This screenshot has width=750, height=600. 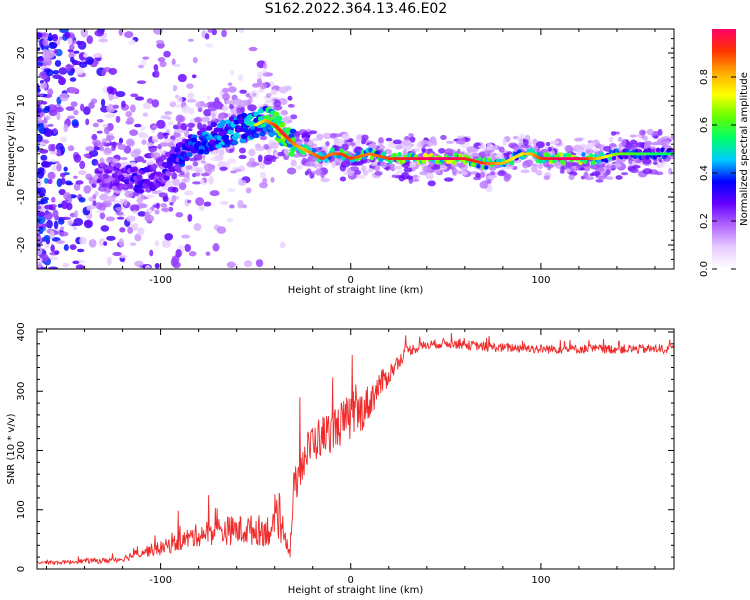 What do you see at coordinates (540, 580) in the screenshot?
I see `snr-x-tick-label: 100` at bounding box center [540, 580].